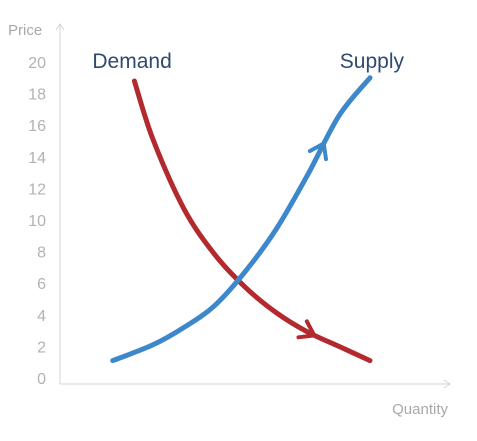  Describe the element at coordinates (25, 30) in the screenshot. I see `y-axis-title: Price` at that location.